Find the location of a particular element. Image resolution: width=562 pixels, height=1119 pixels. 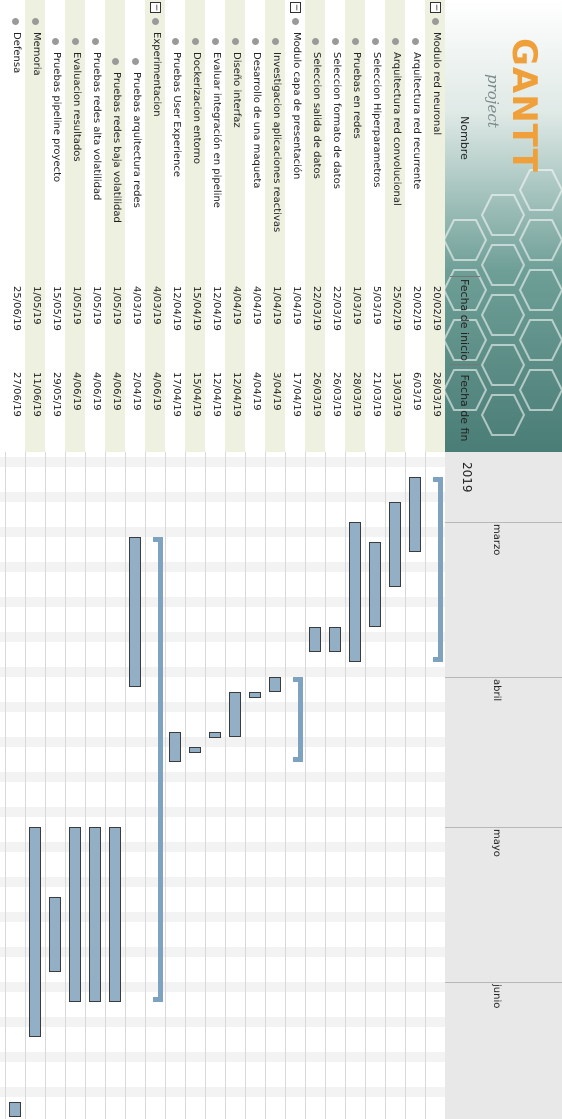

task-name: Evaluar integración en pipeline is located at coordinates (216, 130).